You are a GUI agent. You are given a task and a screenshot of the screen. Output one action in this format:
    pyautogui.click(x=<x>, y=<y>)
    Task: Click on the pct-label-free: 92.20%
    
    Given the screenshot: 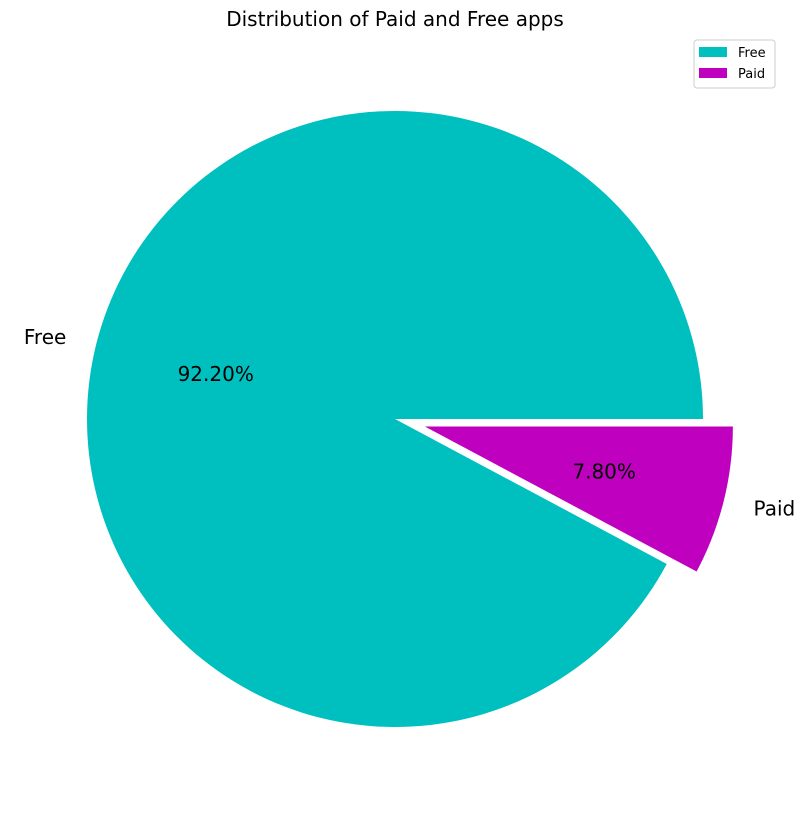 What is the action you would take?
    pyautogui.click(x=216, y=374)
    